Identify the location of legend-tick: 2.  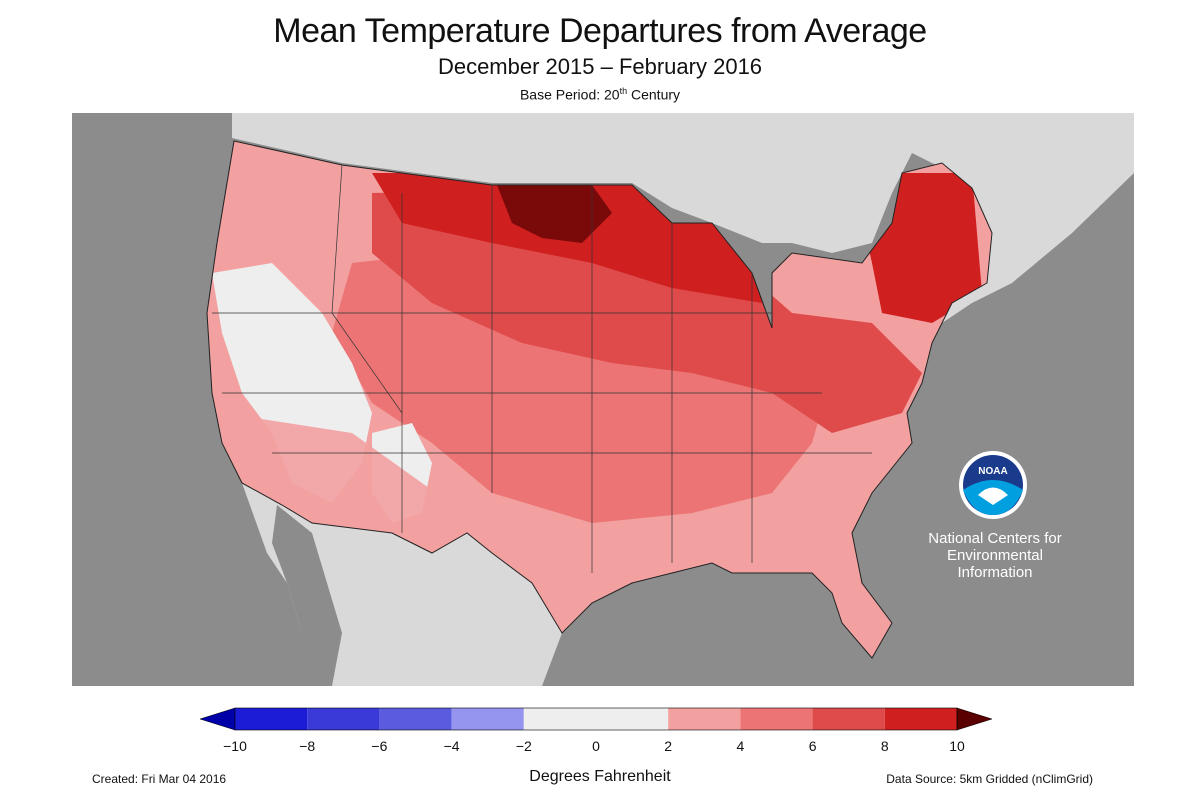
(668, 746).